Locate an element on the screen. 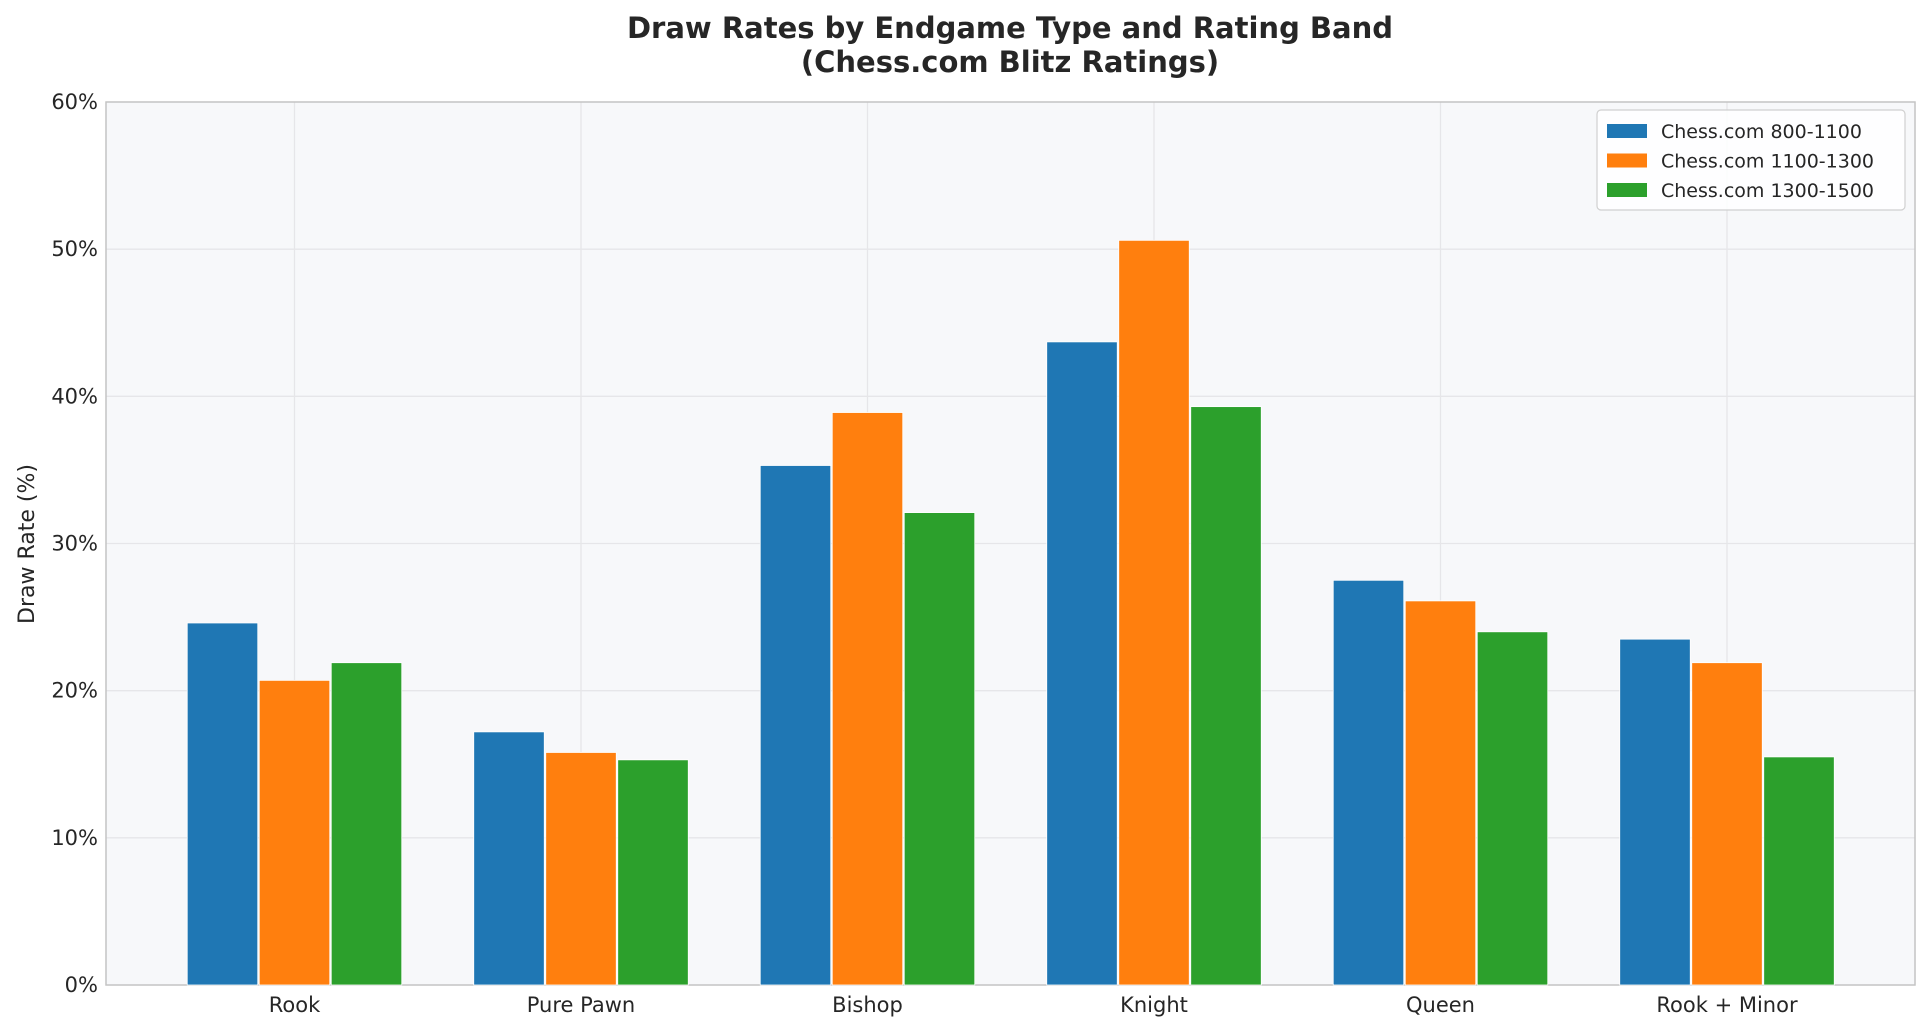  x-tick-label: Pure Pawn is located at coordinates (581, 1005).